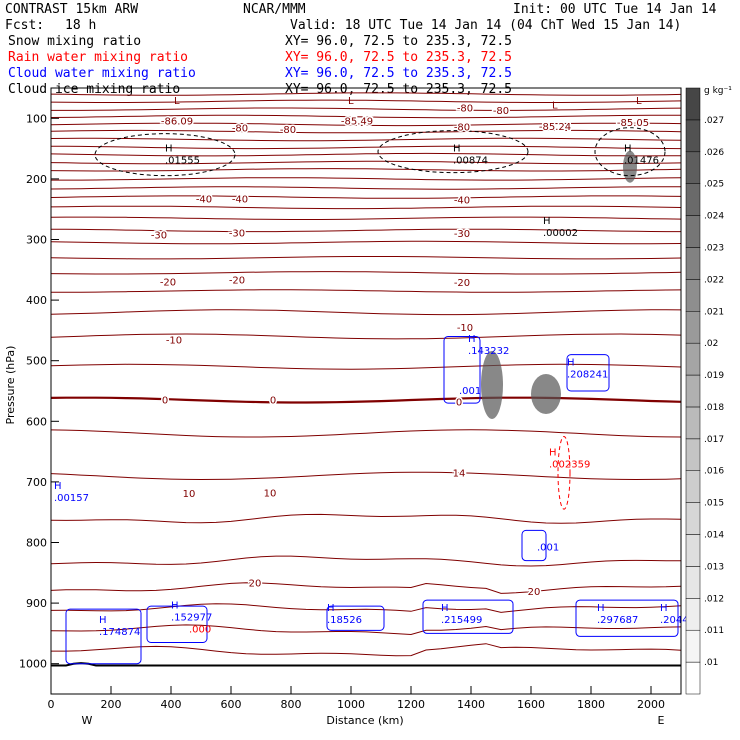 The image size is (740, 740). Describe the element at coordinates (231, 704) in the screenshot. I see `x-tick-label: 600` at that location.